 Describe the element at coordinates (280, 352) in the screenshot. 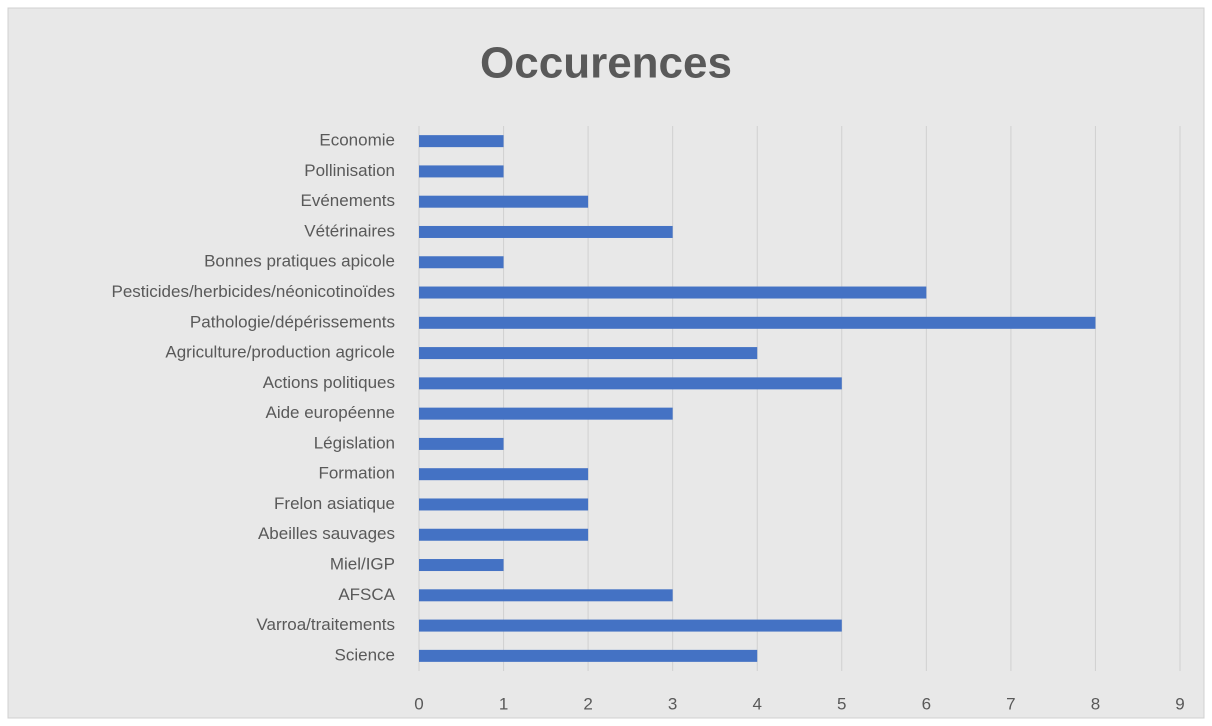

I see `y-tick-label: Agriculture/production agricole` at that location.